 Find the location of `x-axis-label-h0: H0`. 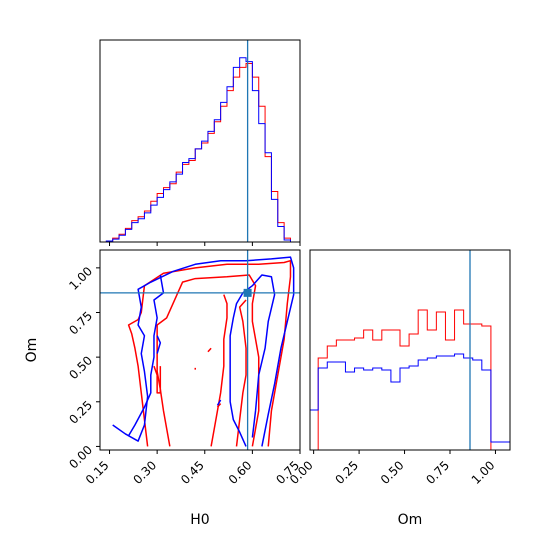

x-axis-label-h0: H0 is located at coordinates (199, 520).